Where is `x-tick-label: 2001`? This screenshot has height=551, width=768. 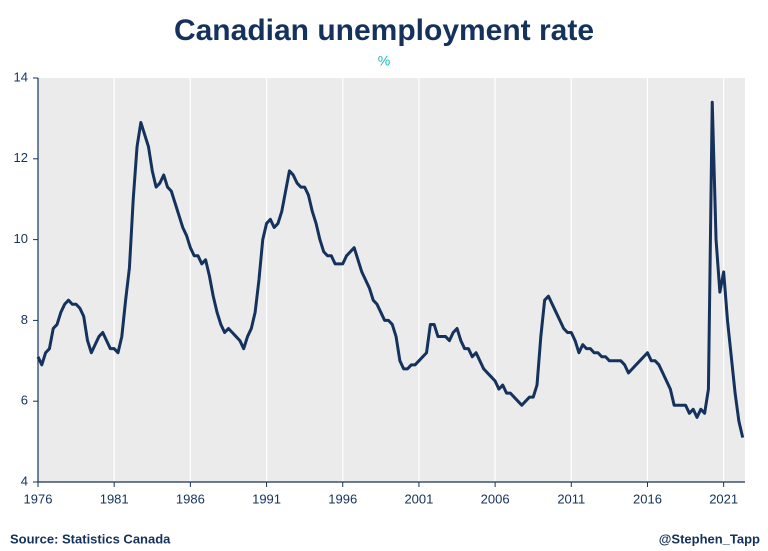
x-tick-label: 2001 is located at coordinates (418, 498).